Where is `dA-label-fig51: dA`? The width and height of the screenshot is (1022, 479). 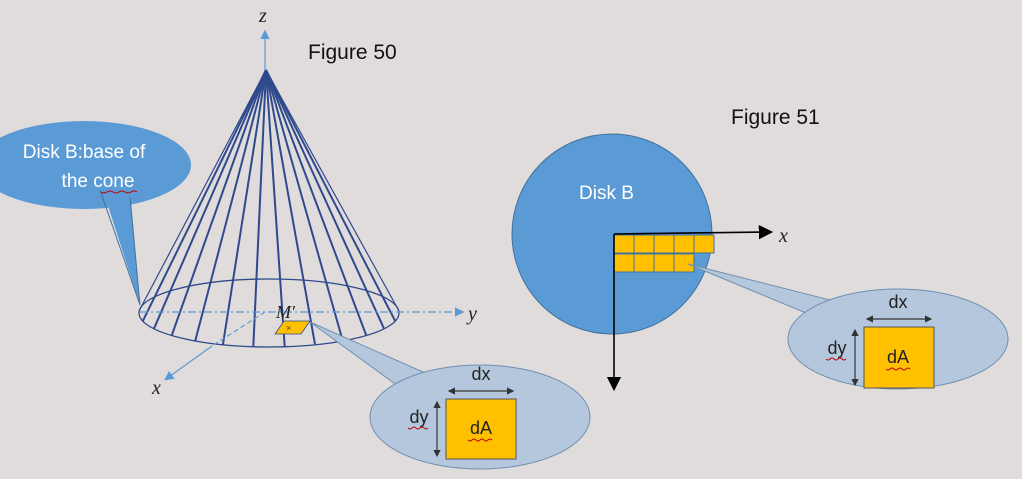 dA-label-fig51: dA is located at coordinates (898, 357).